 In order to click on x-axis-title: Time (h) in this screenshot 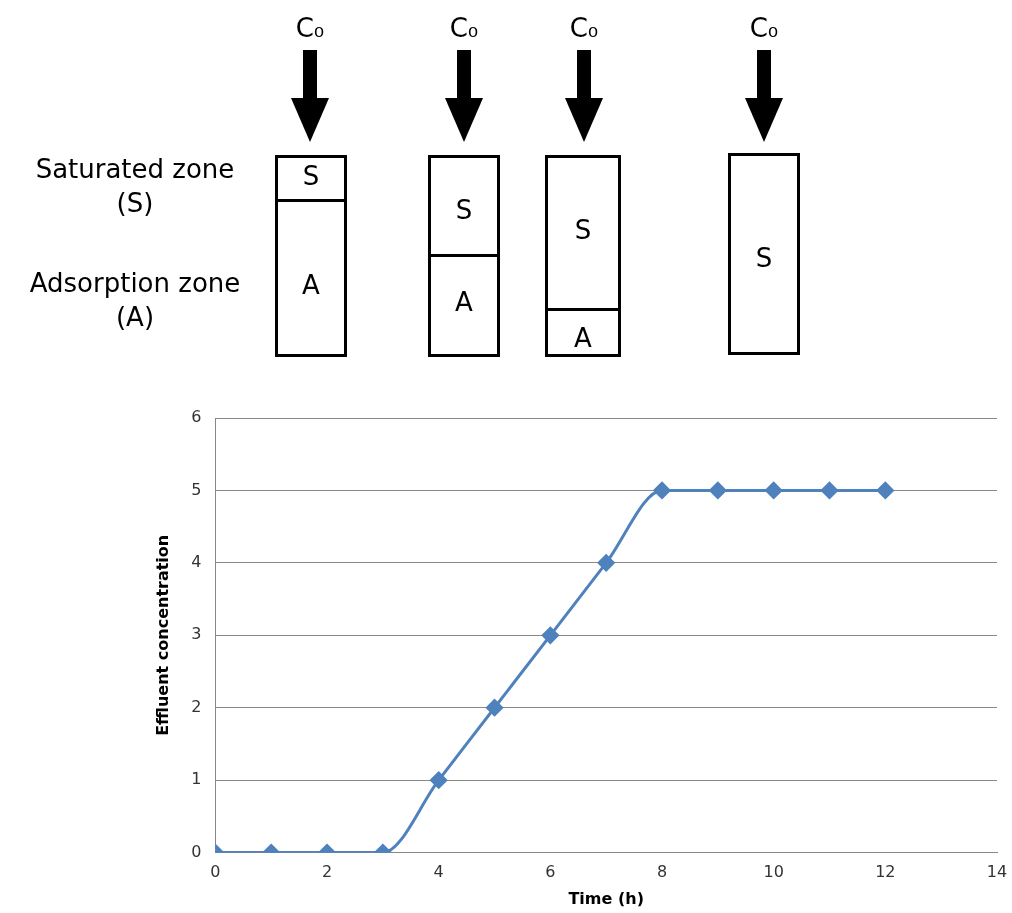, I will do `click(606, 898)`.